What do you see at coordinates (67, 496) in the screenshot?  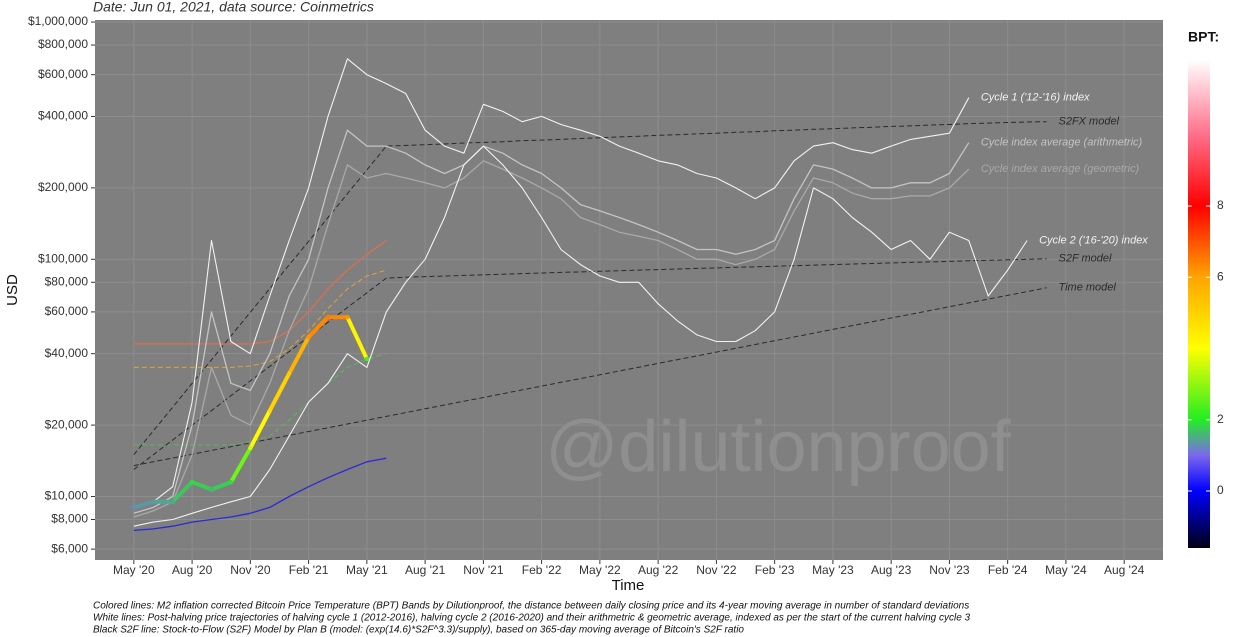 I see `y-tick-label: $10,000` at bounding box center [67, 496].